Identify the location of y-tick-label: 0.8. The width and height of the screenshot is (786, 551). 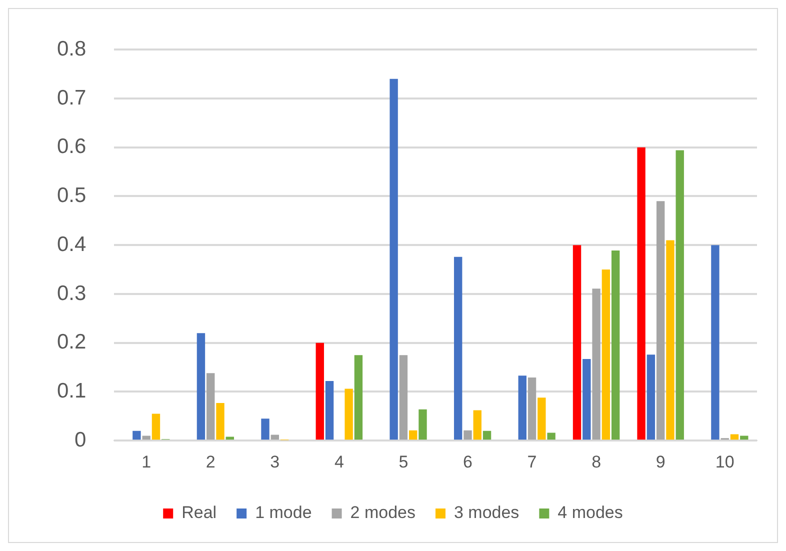
(71, 48).